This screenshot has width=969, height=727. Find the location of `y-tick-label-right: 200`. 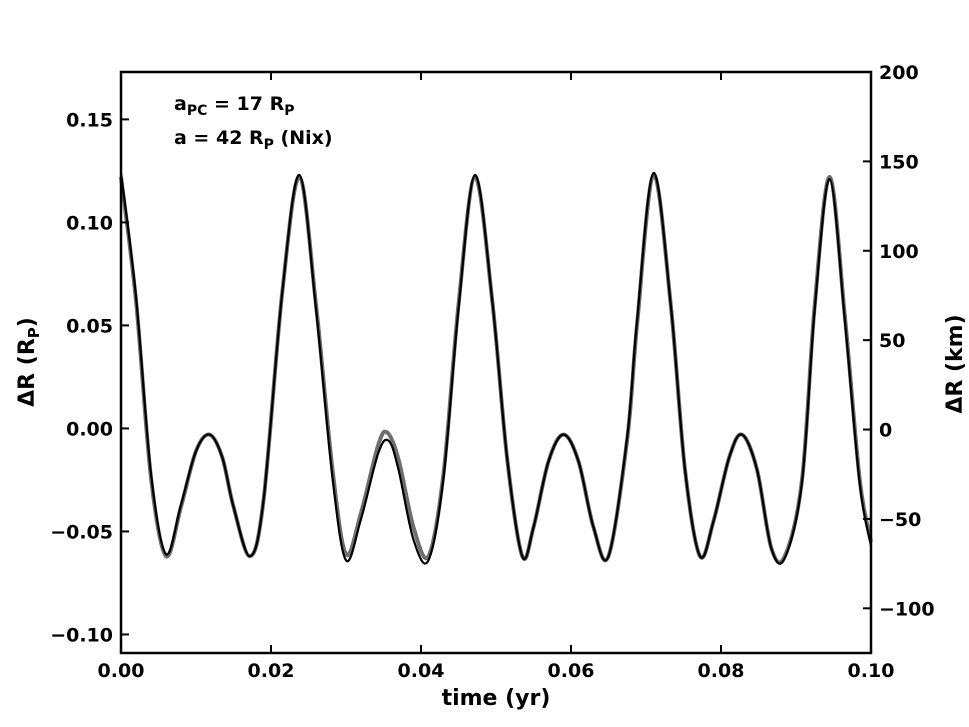

y-tick-label-right: 200 is located at coordinates (899, 73).